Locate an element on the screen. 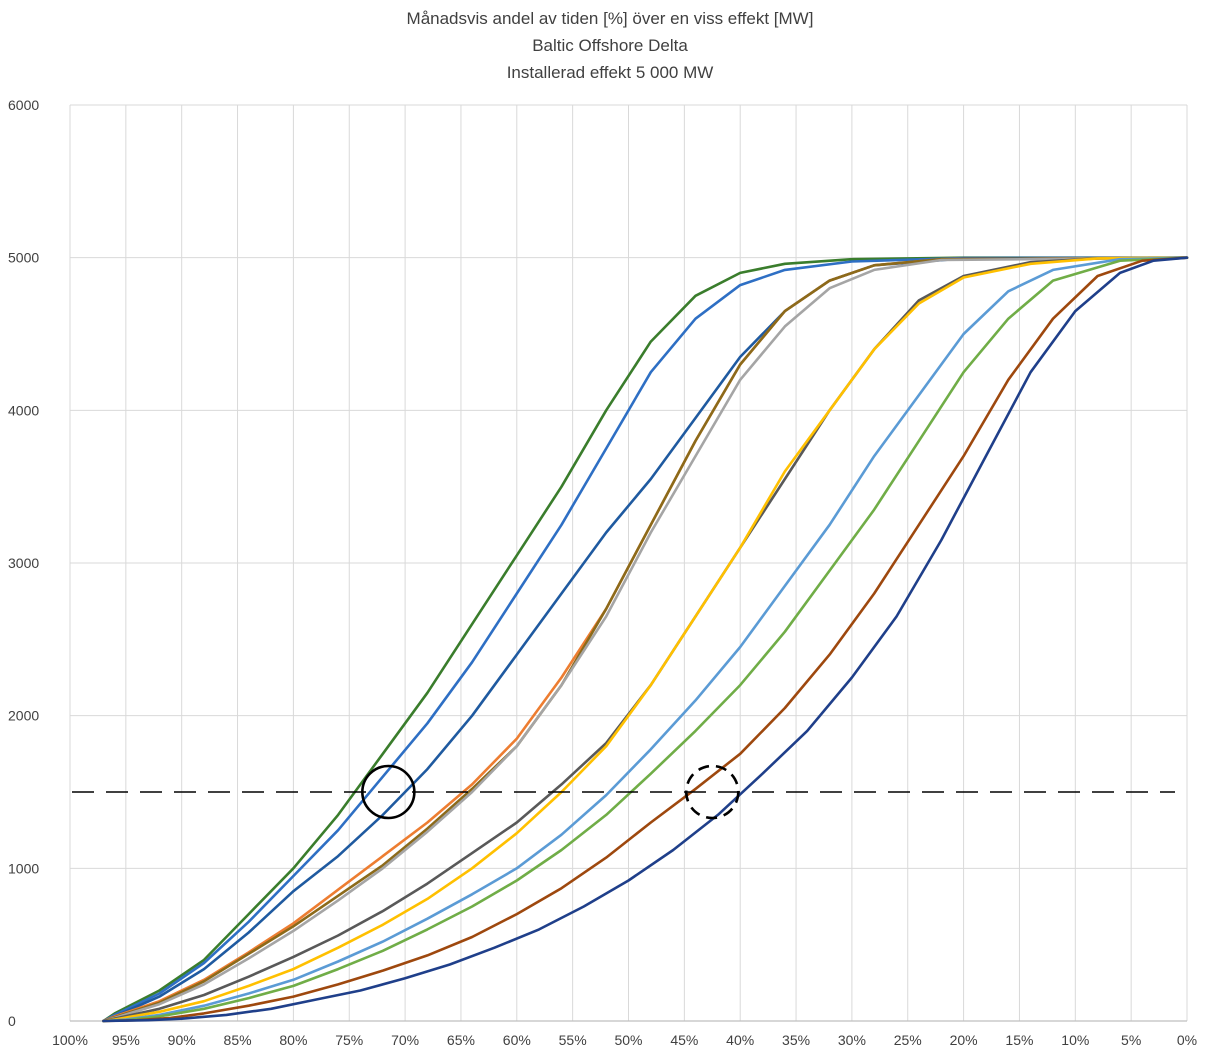  x-tick-label: 65% is located at coordinates (461, 1040).